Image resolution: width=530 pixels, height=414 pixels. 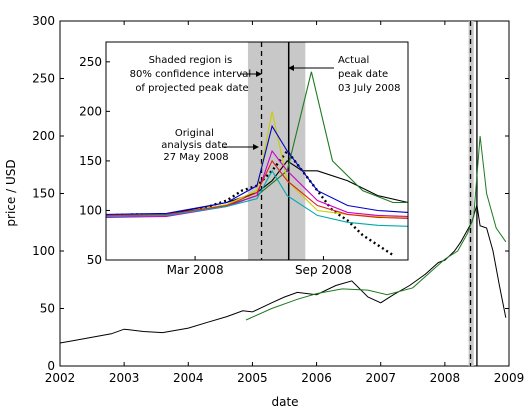 I want to click on inset-y-tick-label: 250, so click(x=90, y=62).